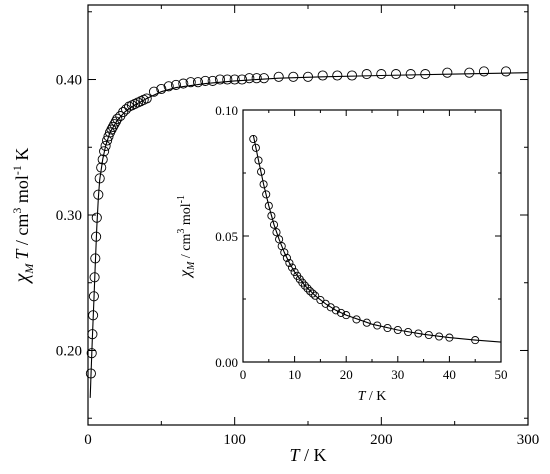 This screenshot has width=550, height=474. Describe the element at coordinates (186, 248) in the screenshot. I see `inset-y-axis-unit: / cm` at that location.